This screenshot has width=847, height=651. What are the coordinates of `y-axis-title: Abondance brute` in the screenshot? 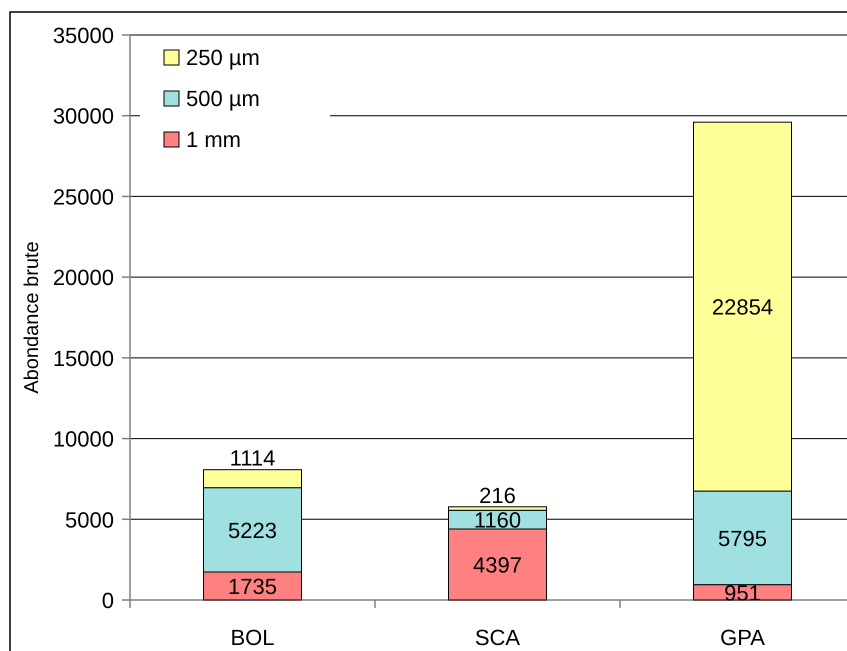 It's located at (32, 317).